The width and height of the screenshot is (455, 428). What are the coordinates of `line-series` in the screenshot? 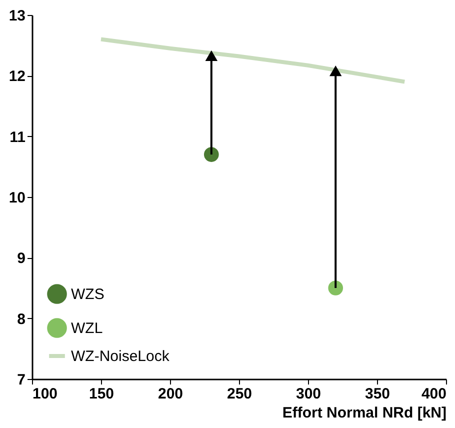 It's located at (253, 60).